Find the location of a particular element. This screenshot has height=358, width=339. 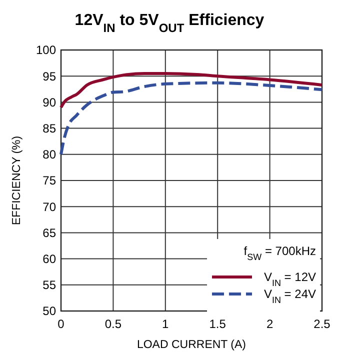

y-tick-label: 65 is located at coordinates (49, 233).